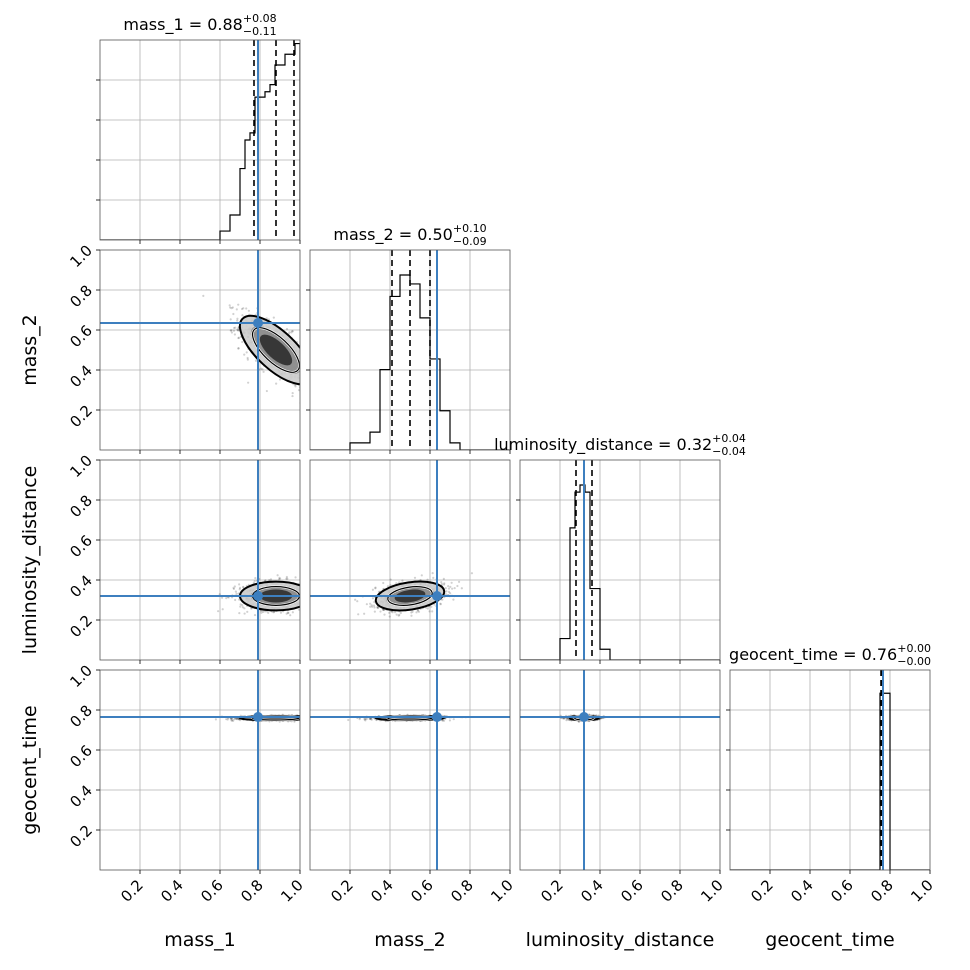 The image size is (970, 970). Describe the element at coordinates (206, 560) in the screenshot. I see `density-mass_1-luminosity_distance` at that location.